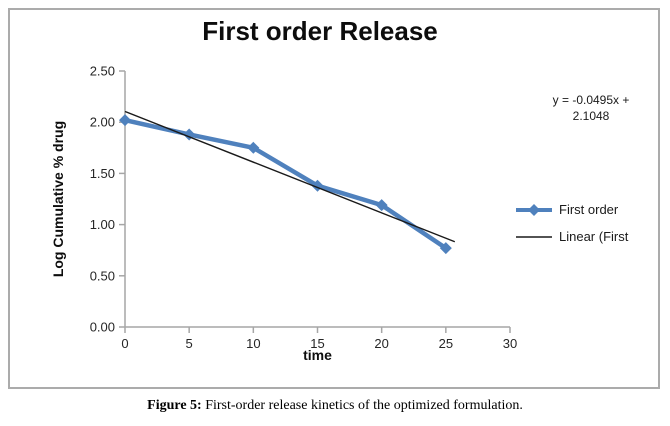  What do you see at coordinates (102, 275) in the screenshot?
I see `y-tick-label: 0.50` at bounding box center [102, 275].